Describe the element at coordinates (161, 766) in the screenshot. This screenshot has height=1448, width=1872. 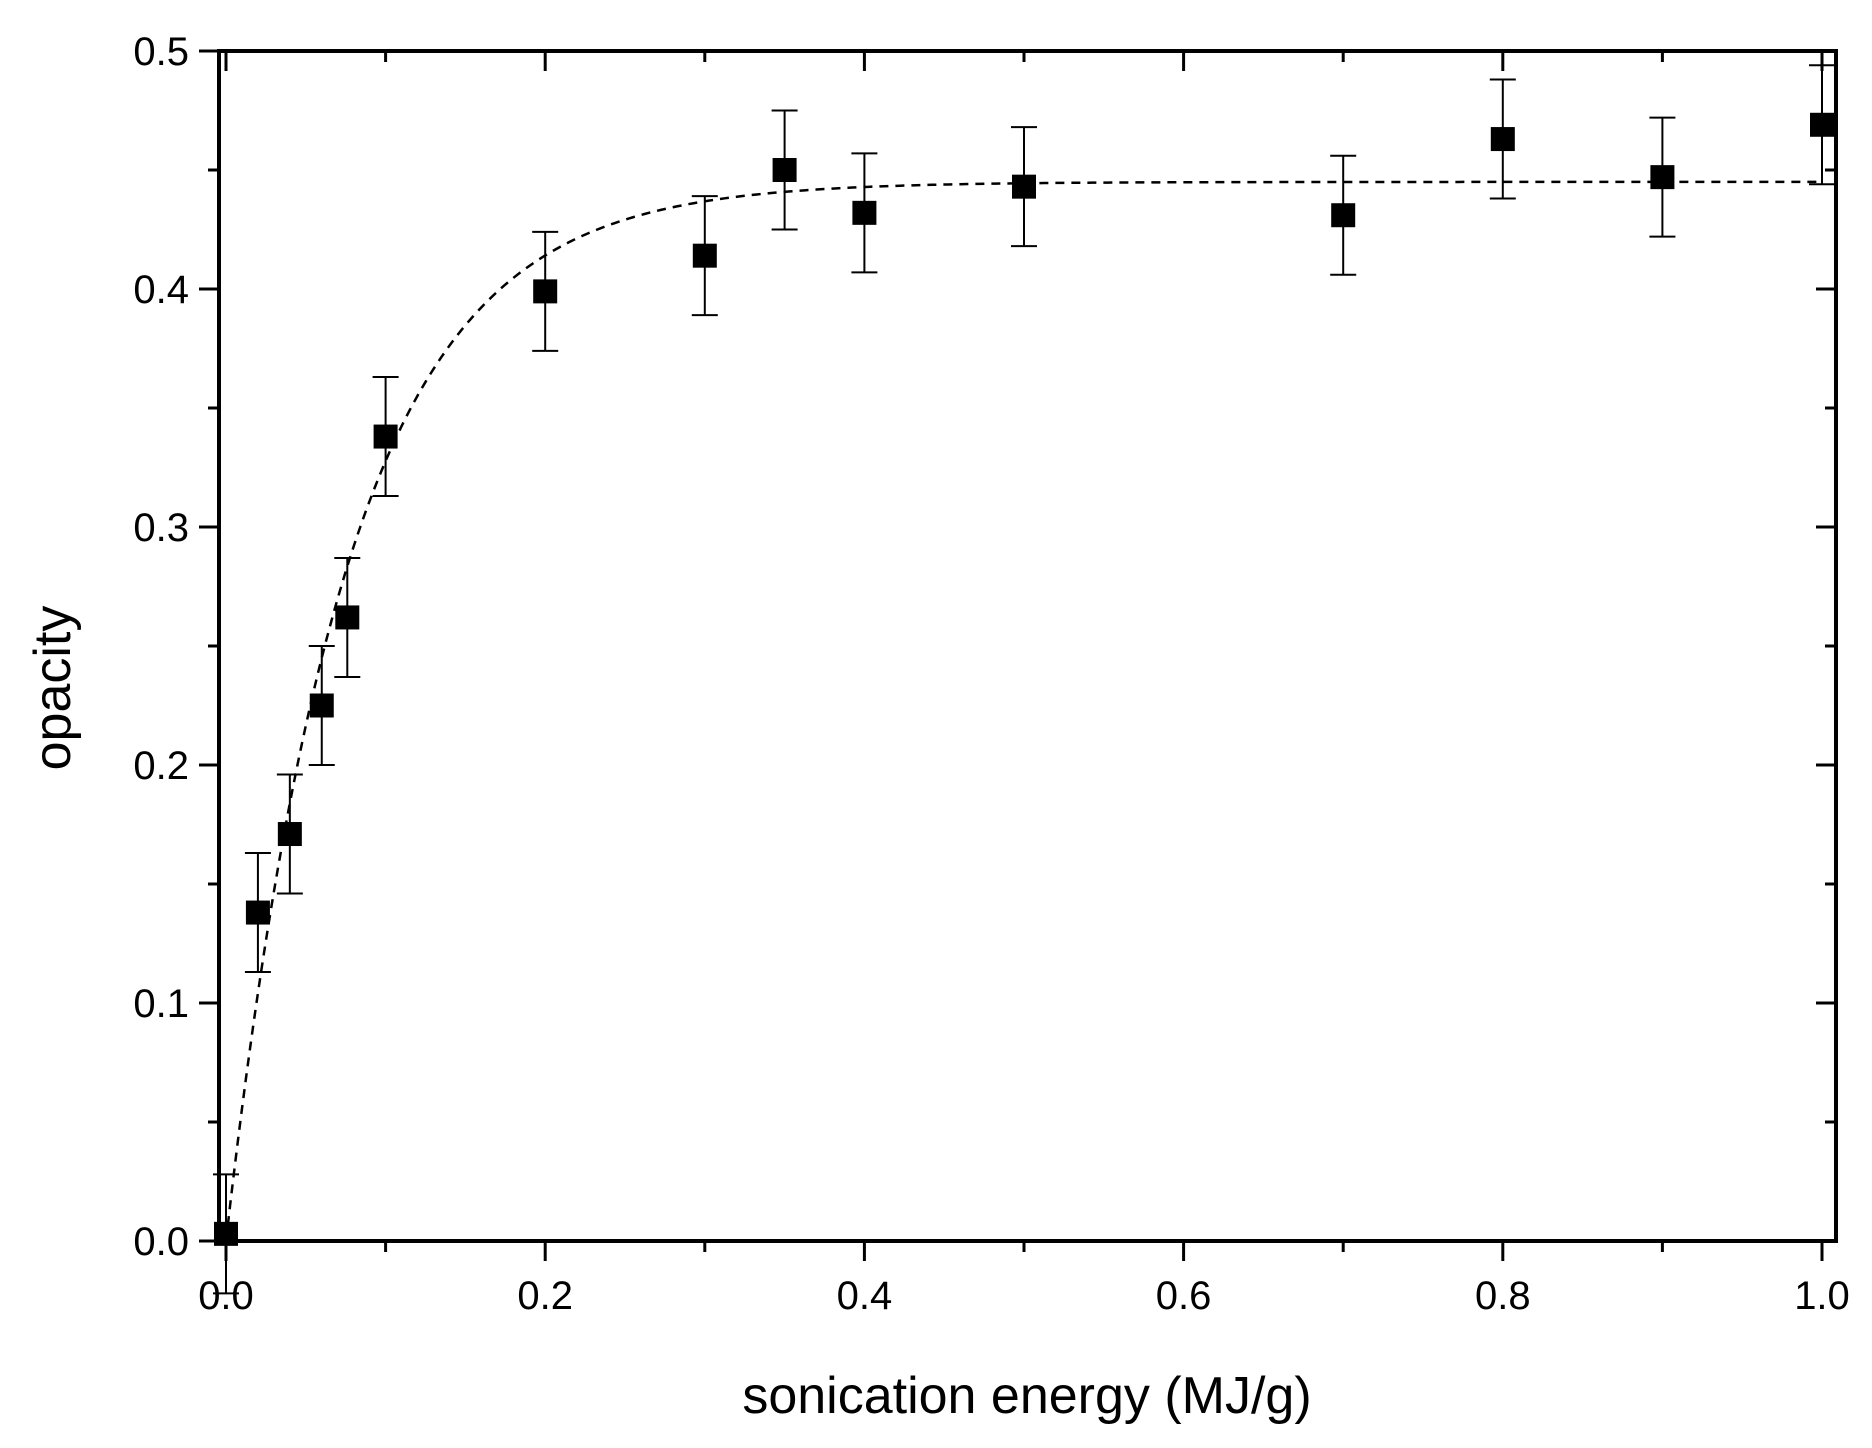
I see `y-tick-label: 0.2` at that location.